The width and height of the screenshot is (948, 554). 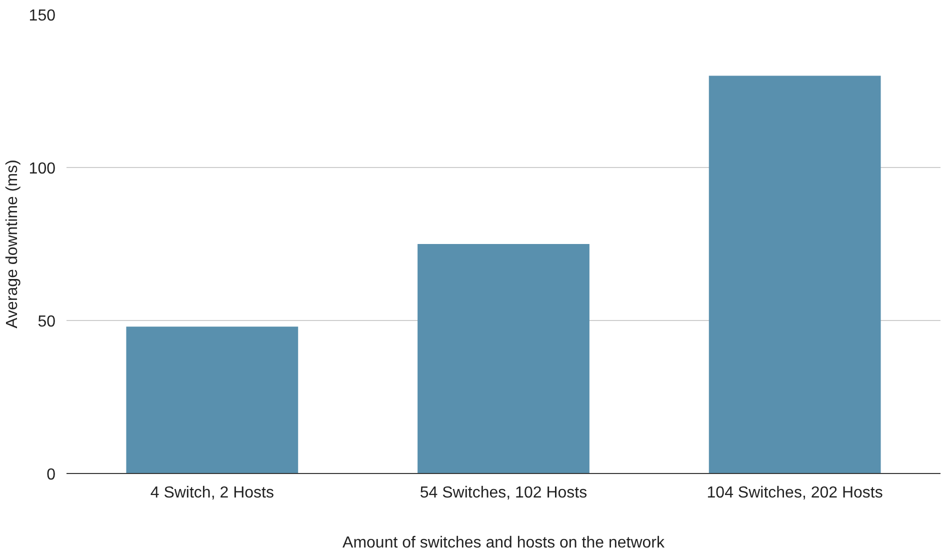 What do you see at coordinates (12, 244) in the screenshot?
I see `y-axis-title: Average downtime (ms)` at bounding box center [12, 244].